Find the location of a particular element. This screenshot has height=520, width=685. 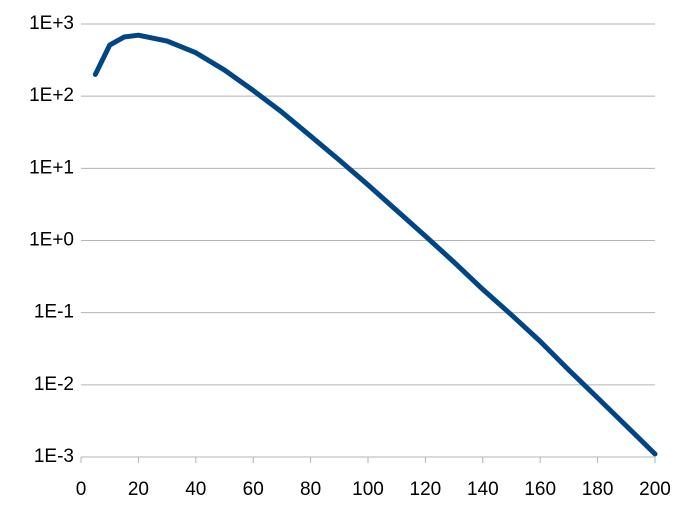

x-tick-label: 60 is located at coordinates (253, 489).